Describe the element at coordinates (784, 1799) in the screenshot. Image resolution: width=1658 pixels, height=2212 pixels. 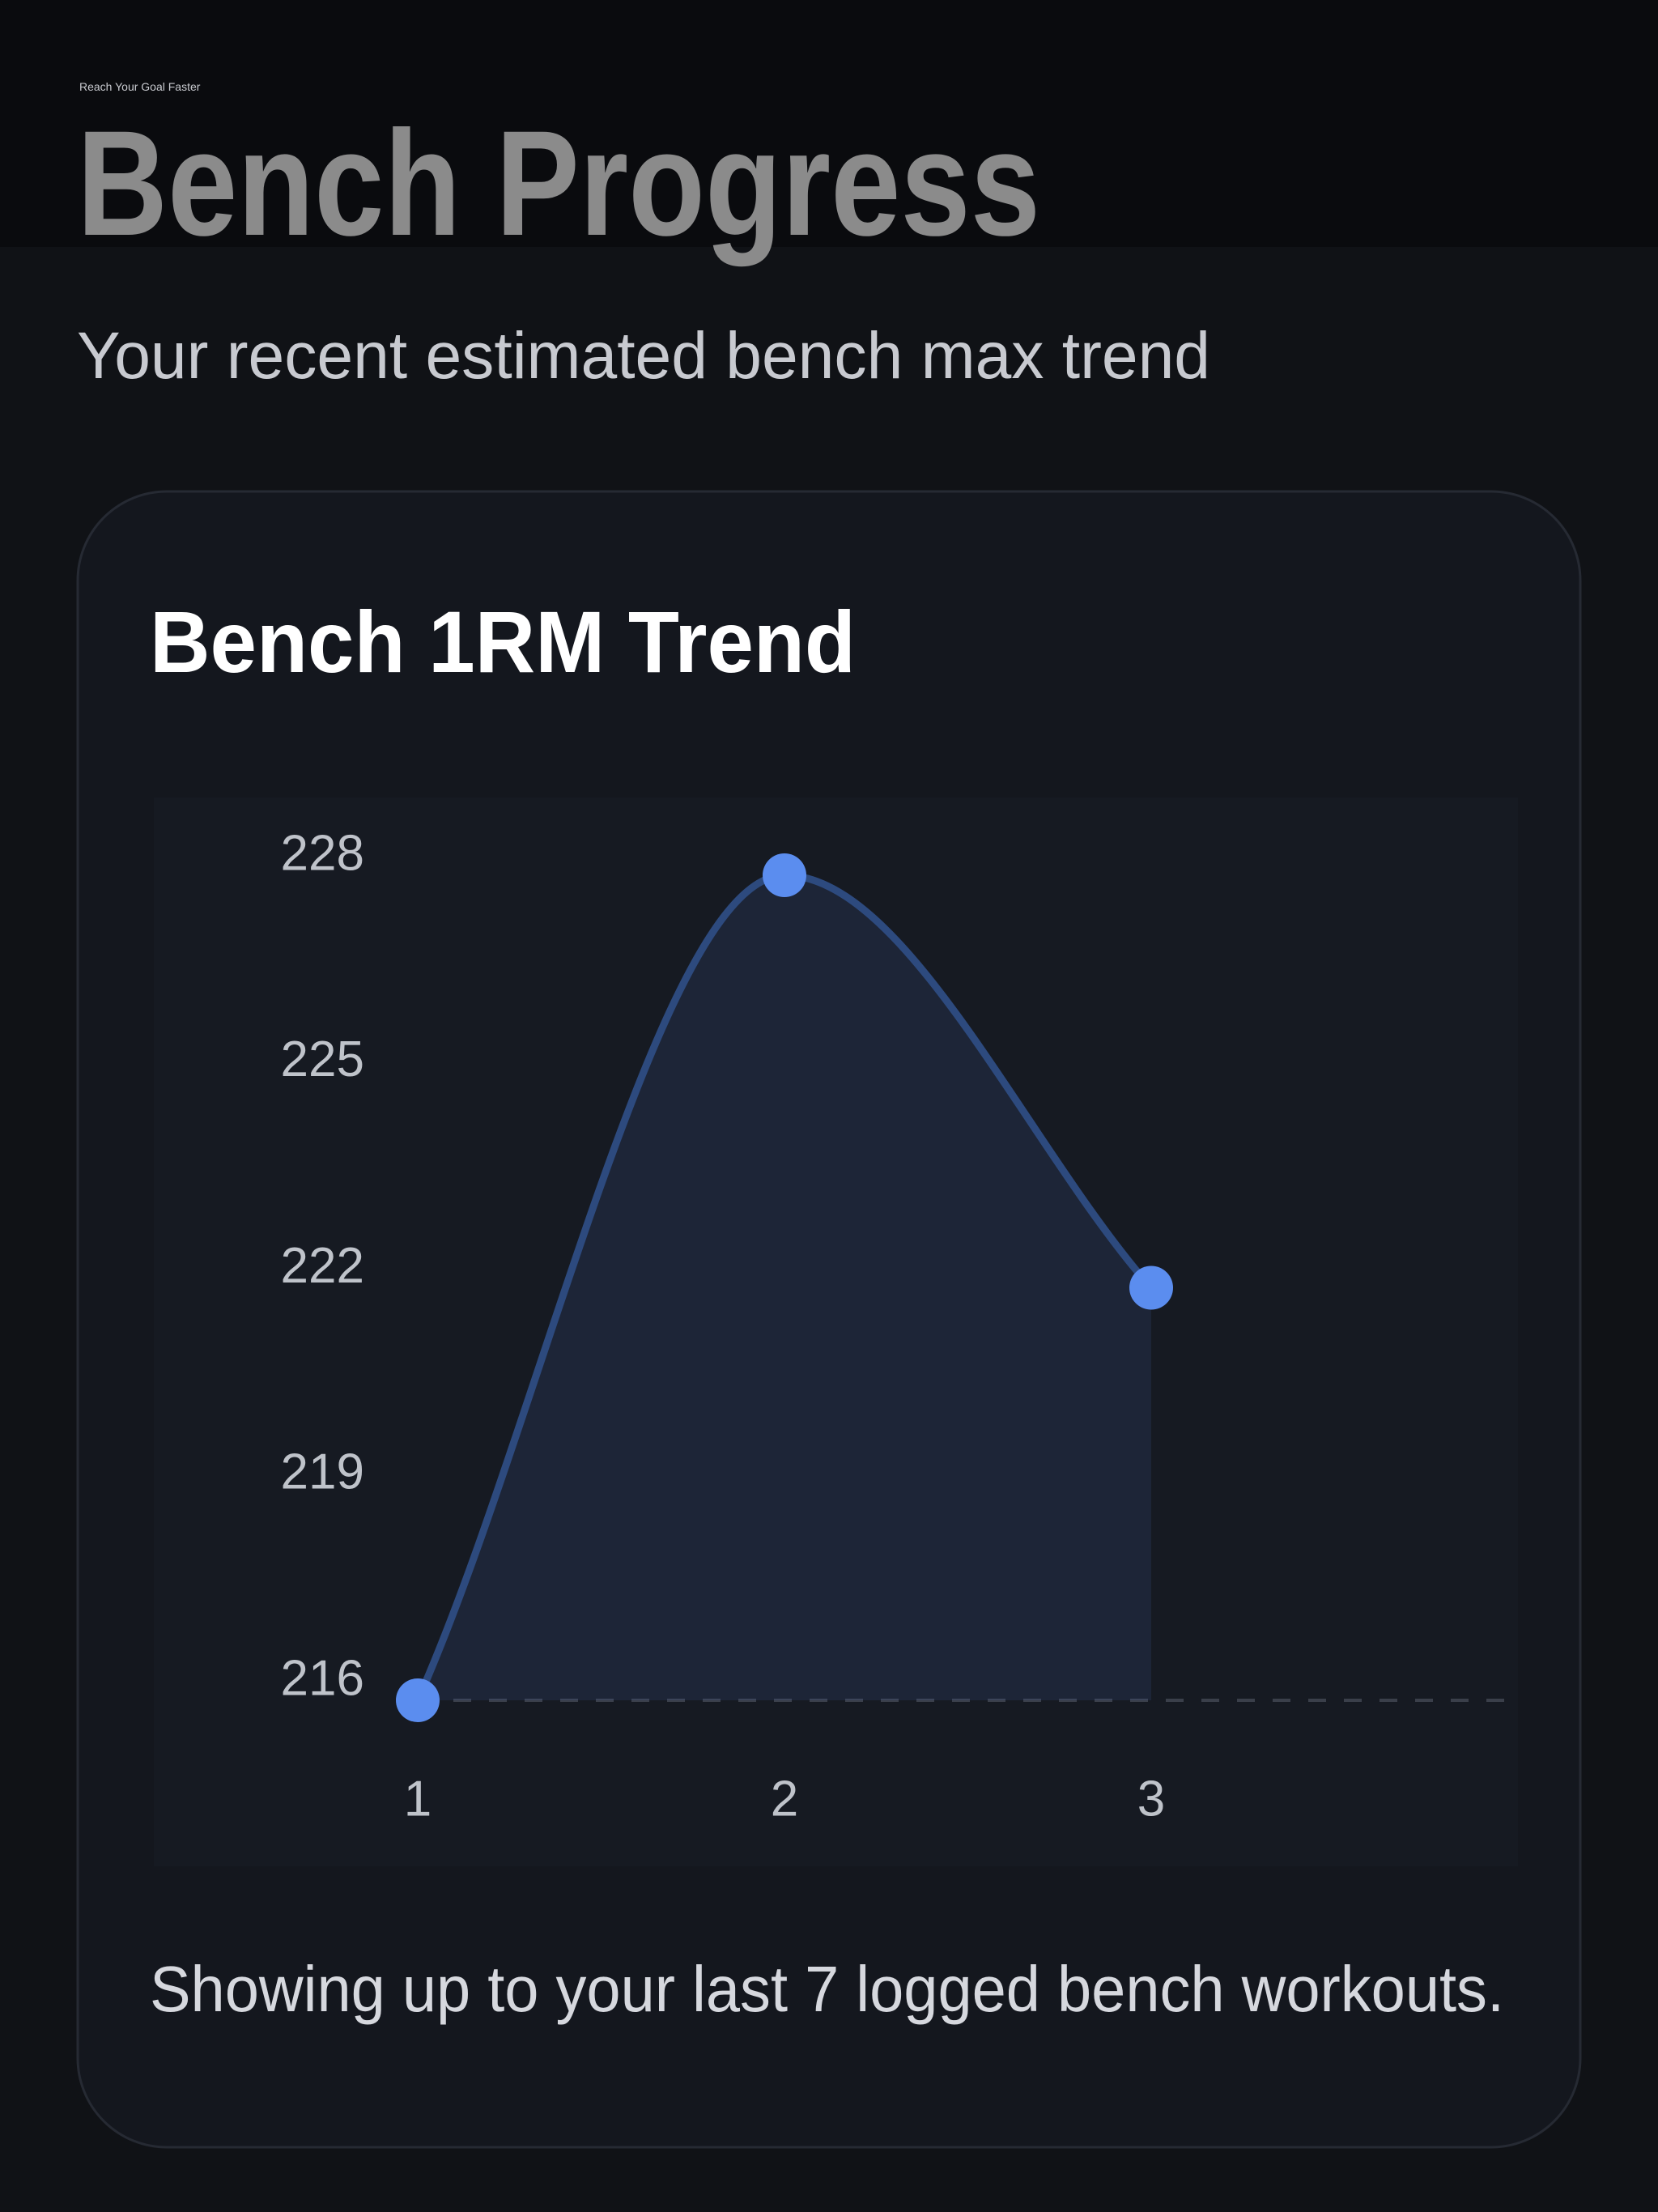
I see `x-tick-label: 2` at that location.